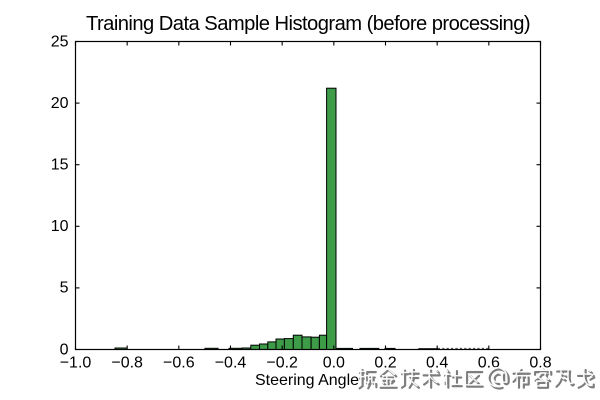  Describe the element at coordinates (540, 363) in the screenshot. I see `svg-text: 0.8` at that location.